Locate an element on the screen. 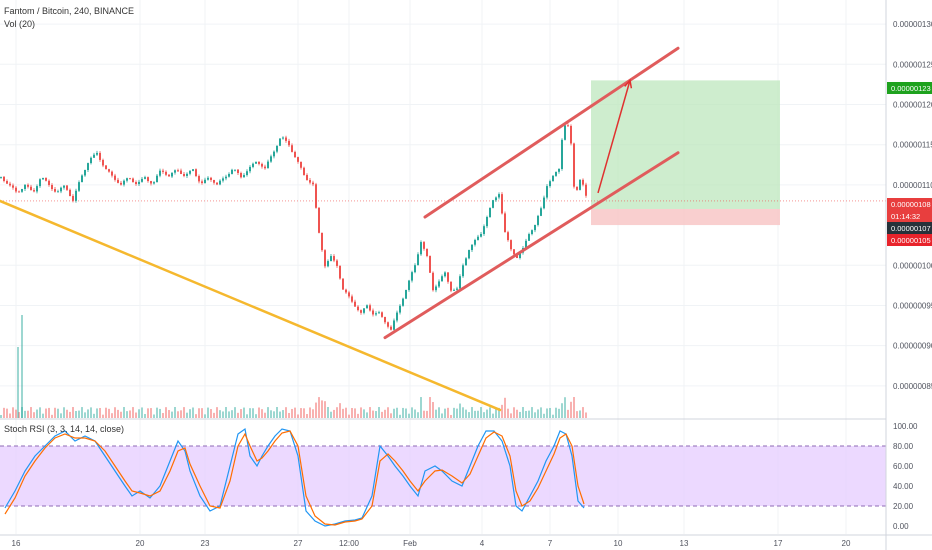  rsi-tick-label: 40.00 is located at coordinates (903, 486).